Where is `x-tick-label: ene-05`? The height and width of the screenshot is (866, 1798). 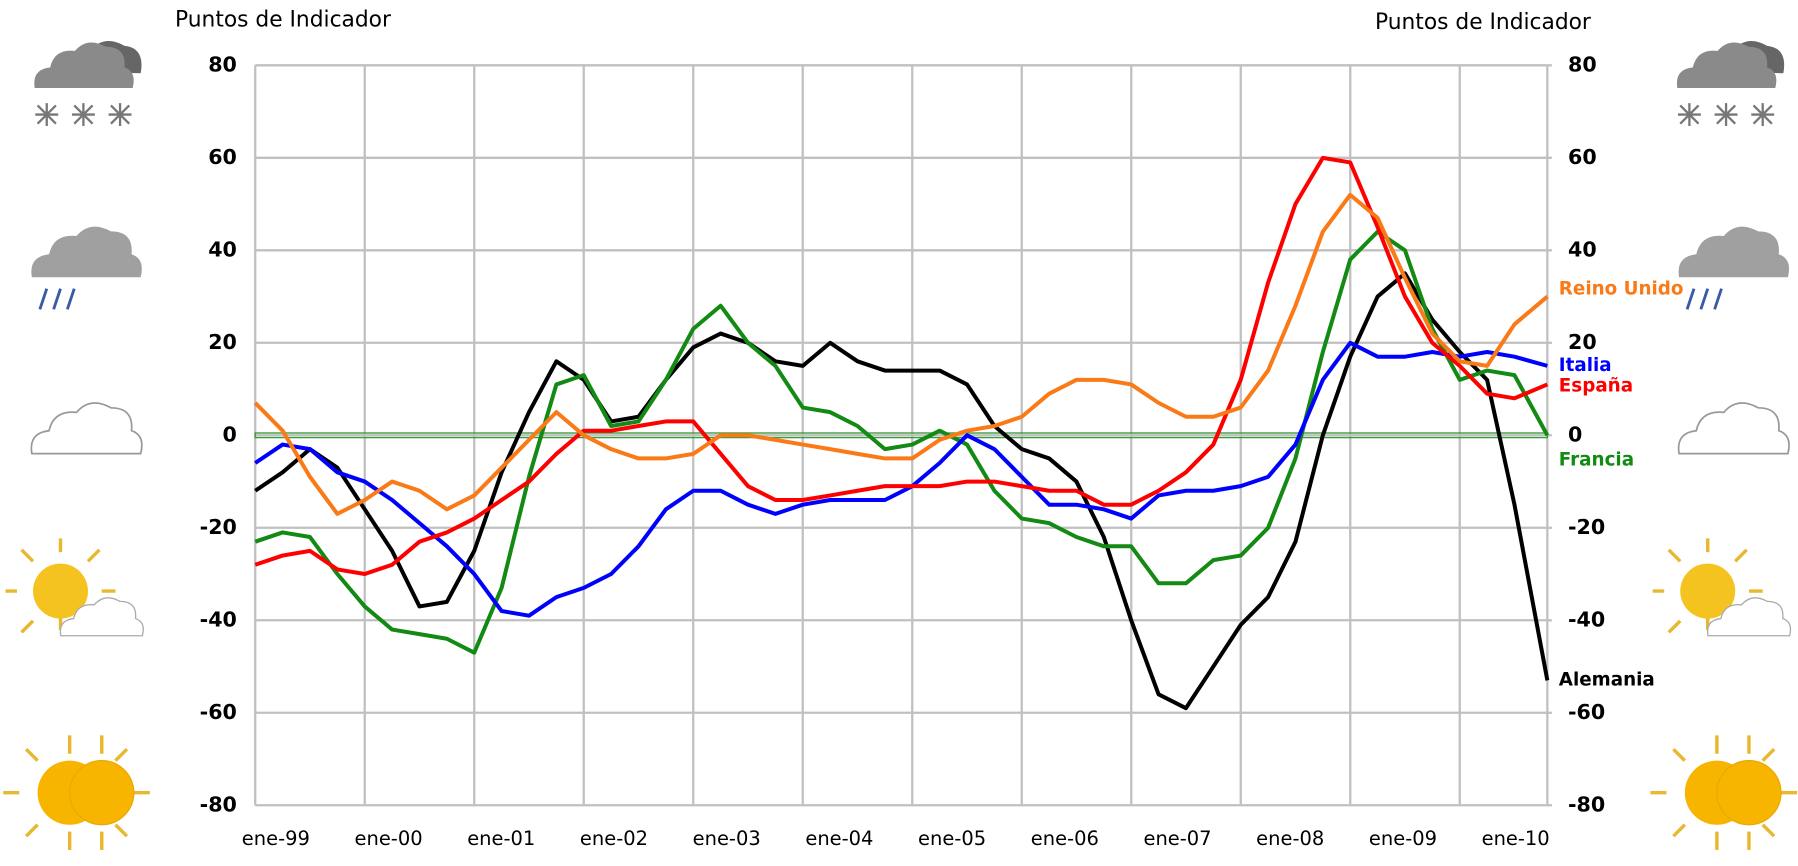
x-tick-label: ene-05 is located at coordinates (952, 838).